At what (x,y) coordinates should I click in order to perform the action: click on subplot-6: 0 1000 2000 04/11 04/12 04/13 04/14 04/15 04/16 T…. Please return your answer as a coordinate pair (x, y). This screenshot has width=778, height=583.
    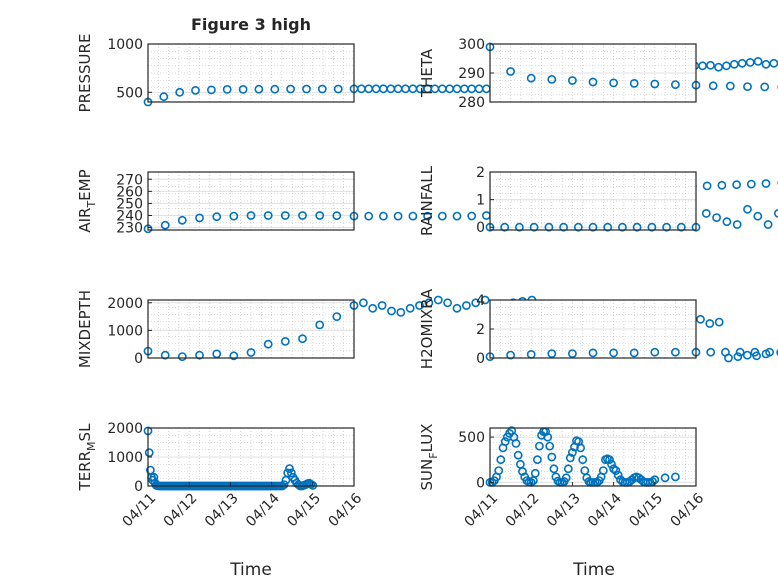
    Looking at the image, I should click on (220, 475).